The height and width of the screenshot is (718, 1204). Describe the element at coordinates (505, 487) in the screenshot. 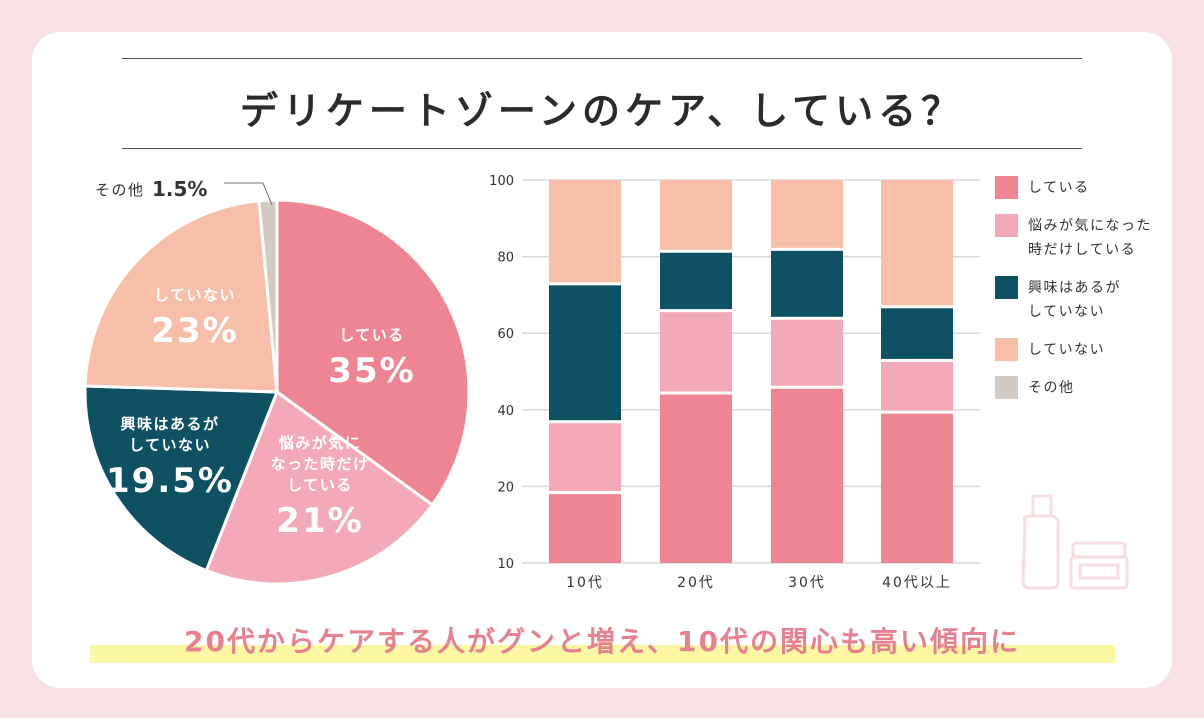

I see `y-tick-label: 20` at that location.